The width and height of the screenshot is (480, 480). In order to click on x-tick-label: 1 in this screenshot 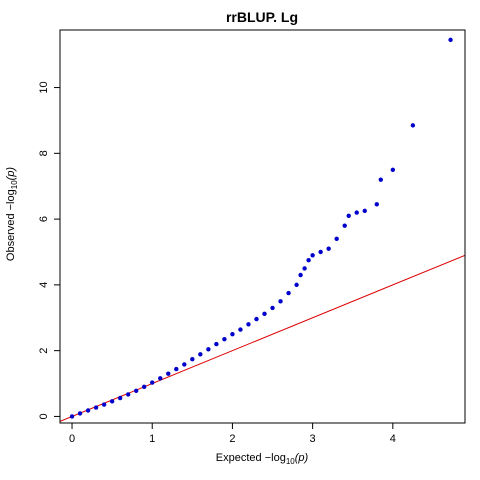, I will do `click(152, 439)`.